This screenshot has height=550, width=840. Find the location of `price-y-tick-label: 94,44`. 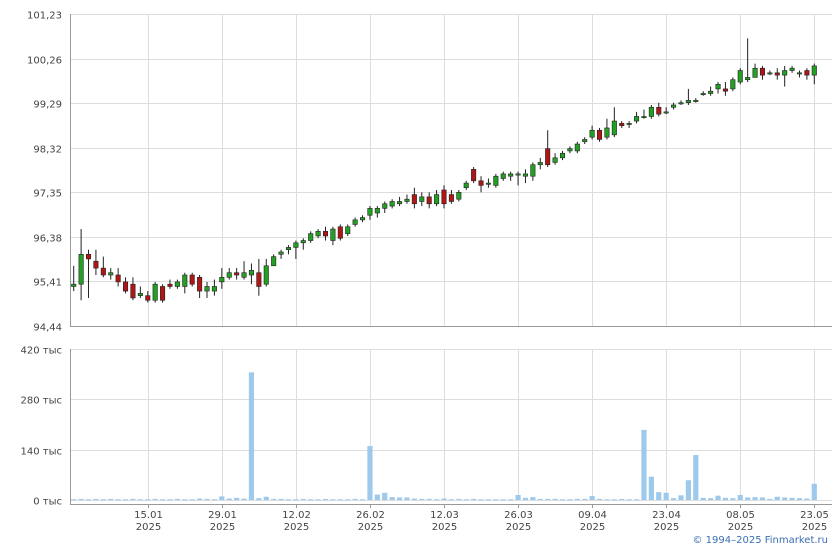

price-y-tick-label: 94,44 is located at coordinates (47, 328).